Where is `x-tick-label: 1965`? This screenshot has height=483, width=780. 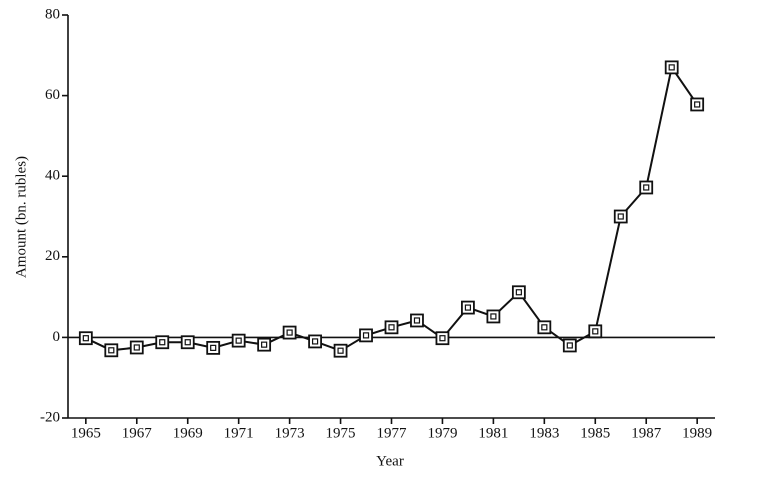 x-tick-label: 1965 is located at coordinates (86, 433).